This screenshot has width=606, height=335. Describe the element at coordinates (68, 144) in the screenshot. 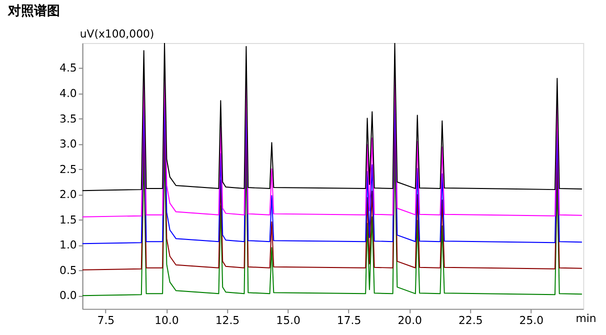

I see `y-tick-label: 3.0` at that location.